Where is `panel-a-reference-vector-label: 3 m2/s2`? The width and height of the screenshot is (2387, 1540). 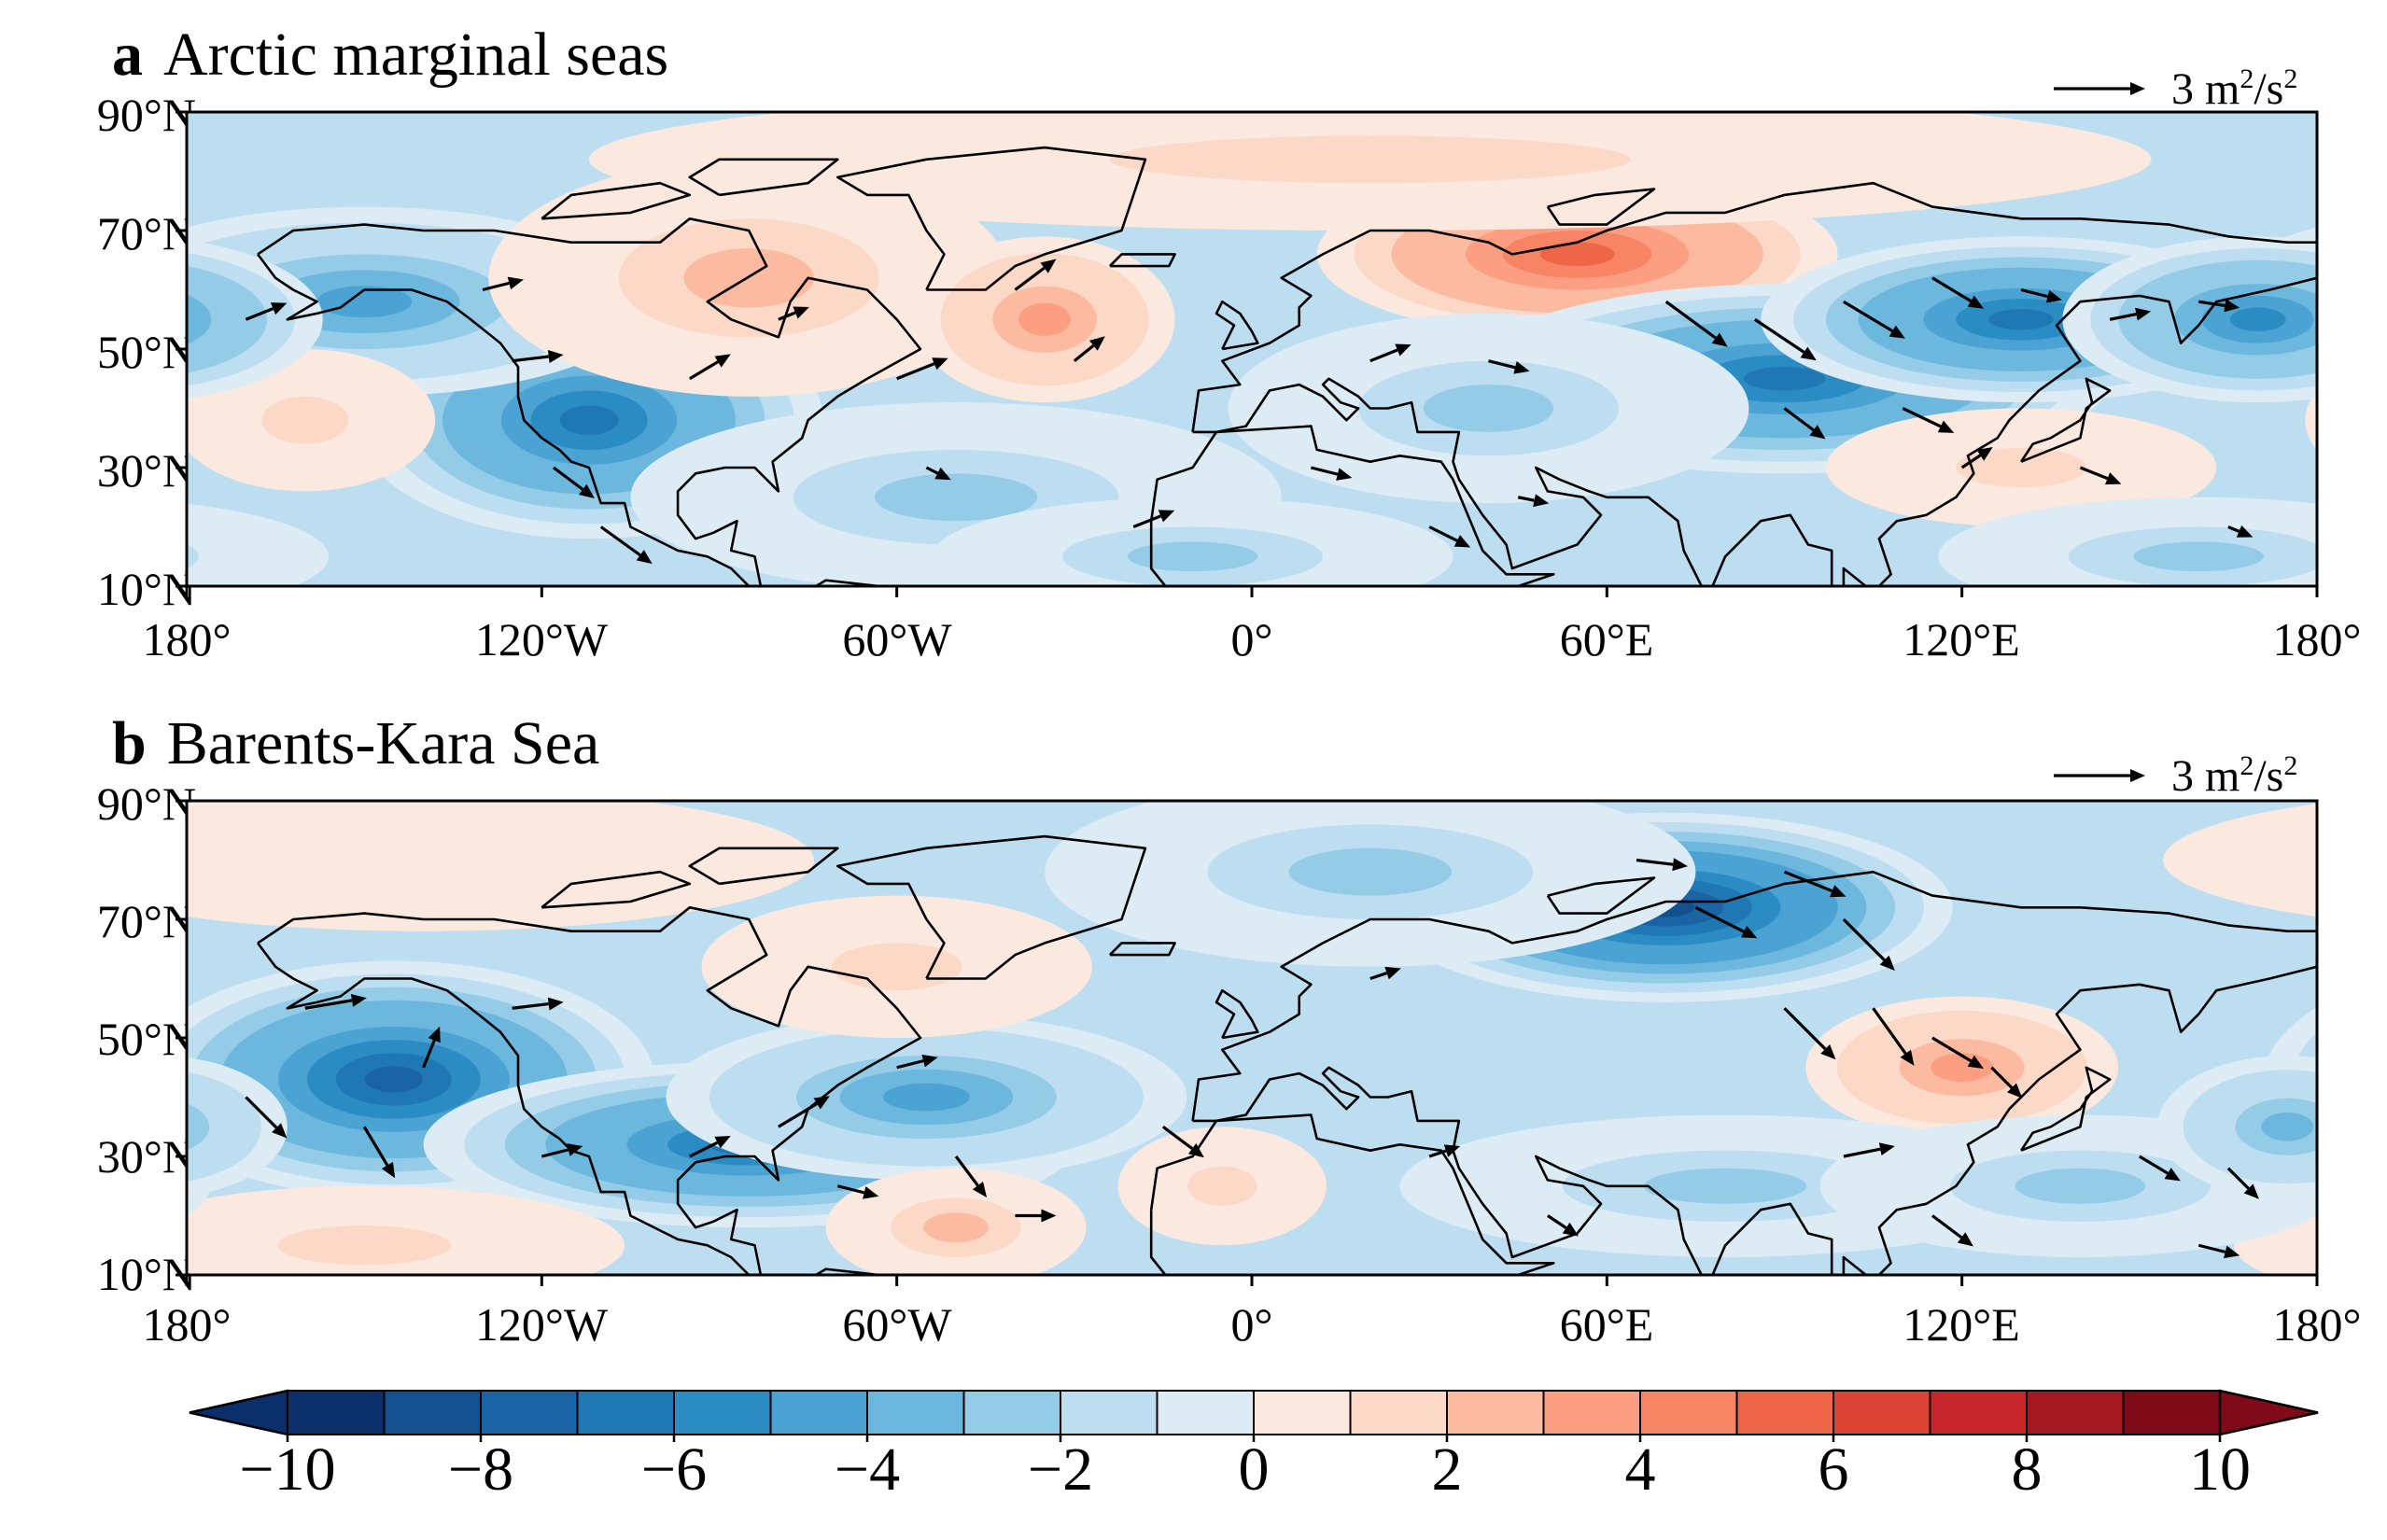 panel-a-reference-vector-label: 3 m2/s2 is located at coordinates (2234, 88).